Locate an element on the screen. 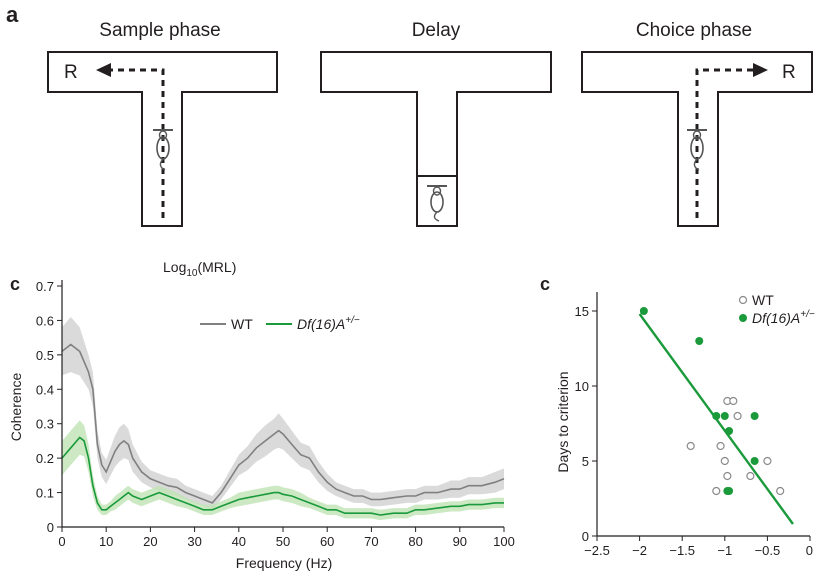  x-tick-label: 40 is located at coordinates (239, 541).